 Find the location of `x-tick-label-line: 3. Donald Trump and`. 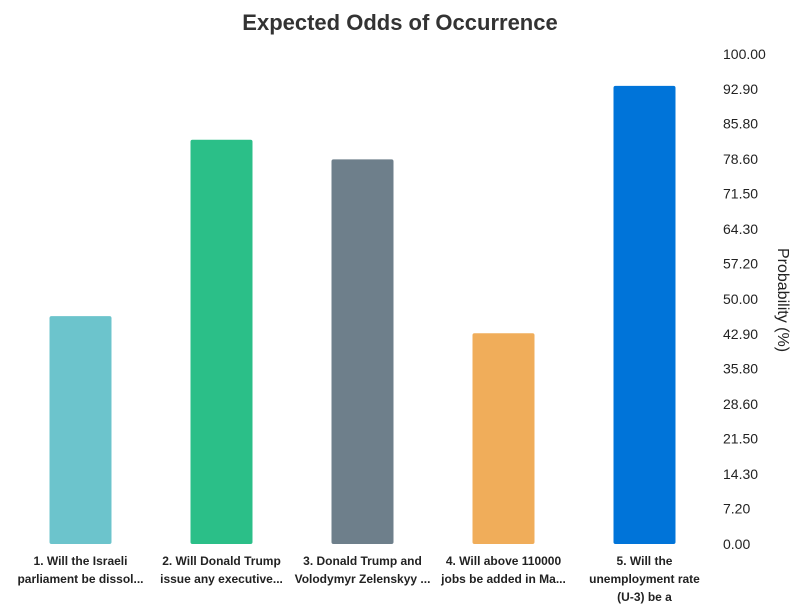

x-tick-label-line: 3. Donald Trump and is located at coordinates (362, 561).